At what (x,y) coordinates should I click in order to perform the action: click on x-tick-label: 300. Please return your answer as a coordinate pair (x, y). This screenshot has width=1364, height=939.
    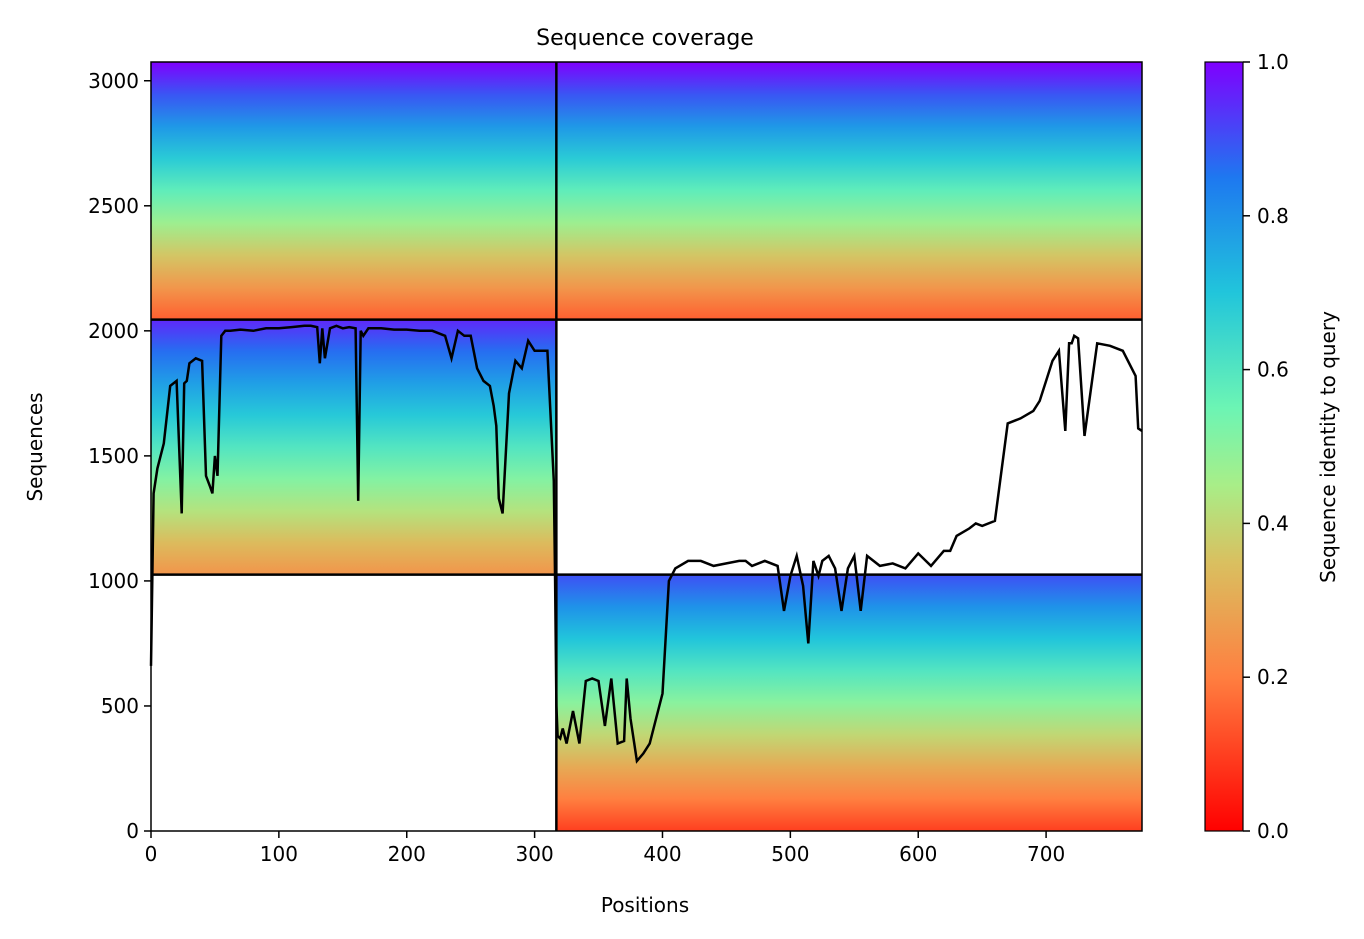
    Looking at the image, I should click on (535, 854).